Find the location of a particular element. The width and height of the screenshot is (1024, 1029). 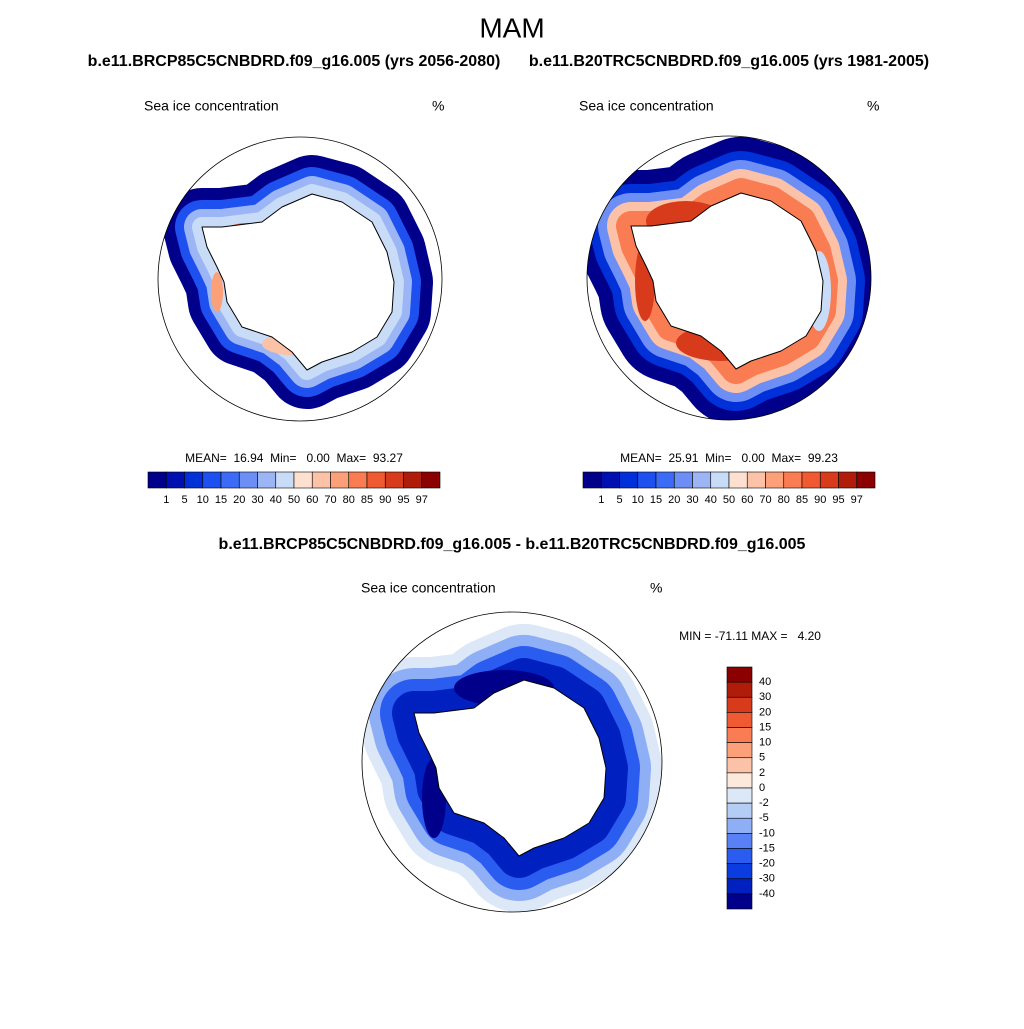

colorbar-label: -15 is located at coordinates (767, 848).